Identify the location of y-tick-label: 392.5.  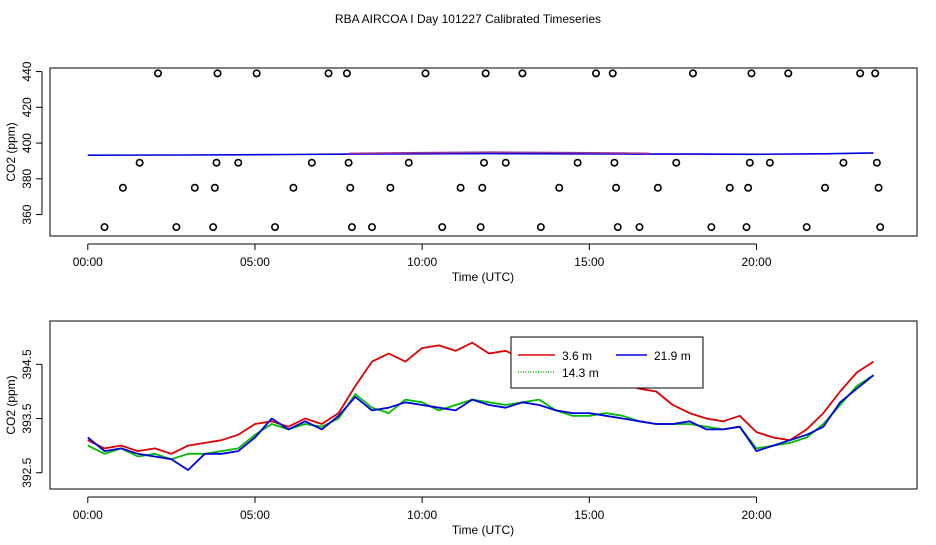
(27, 472).